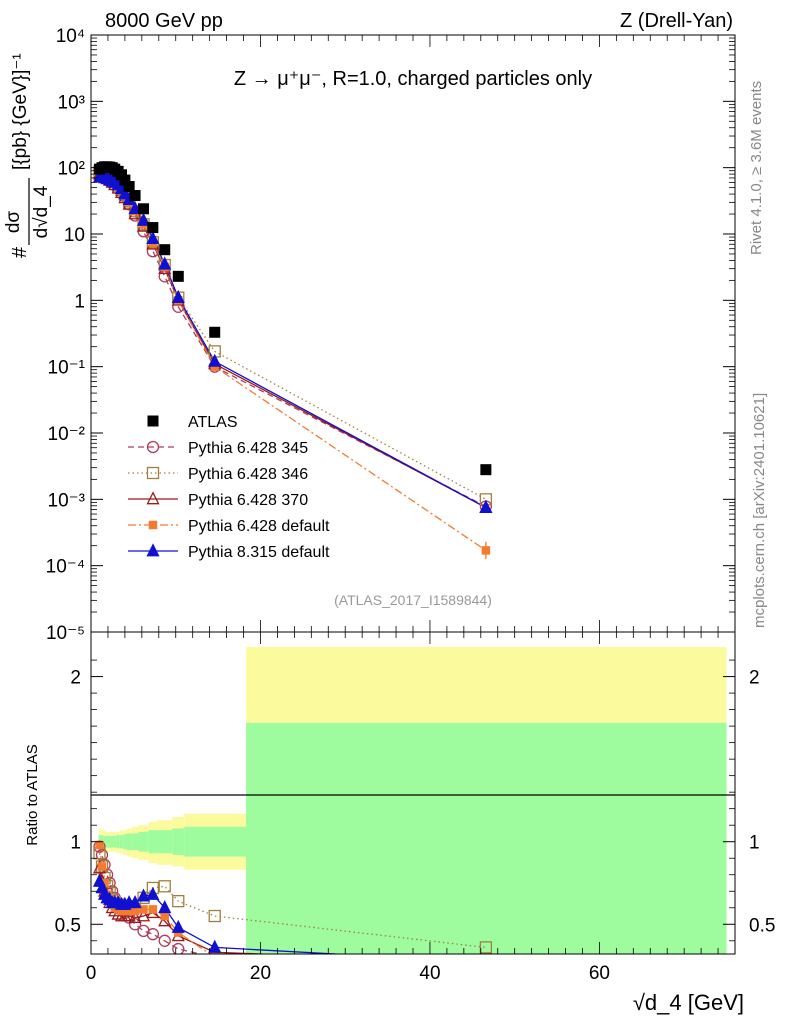 The width and height of the screenshot is (786, 1024). Describe the element at coordinates (759, 510) in the screenshot. I see `mcplots-label: mcplots.cern.ch [arXiv:2401.10621]` at that location.